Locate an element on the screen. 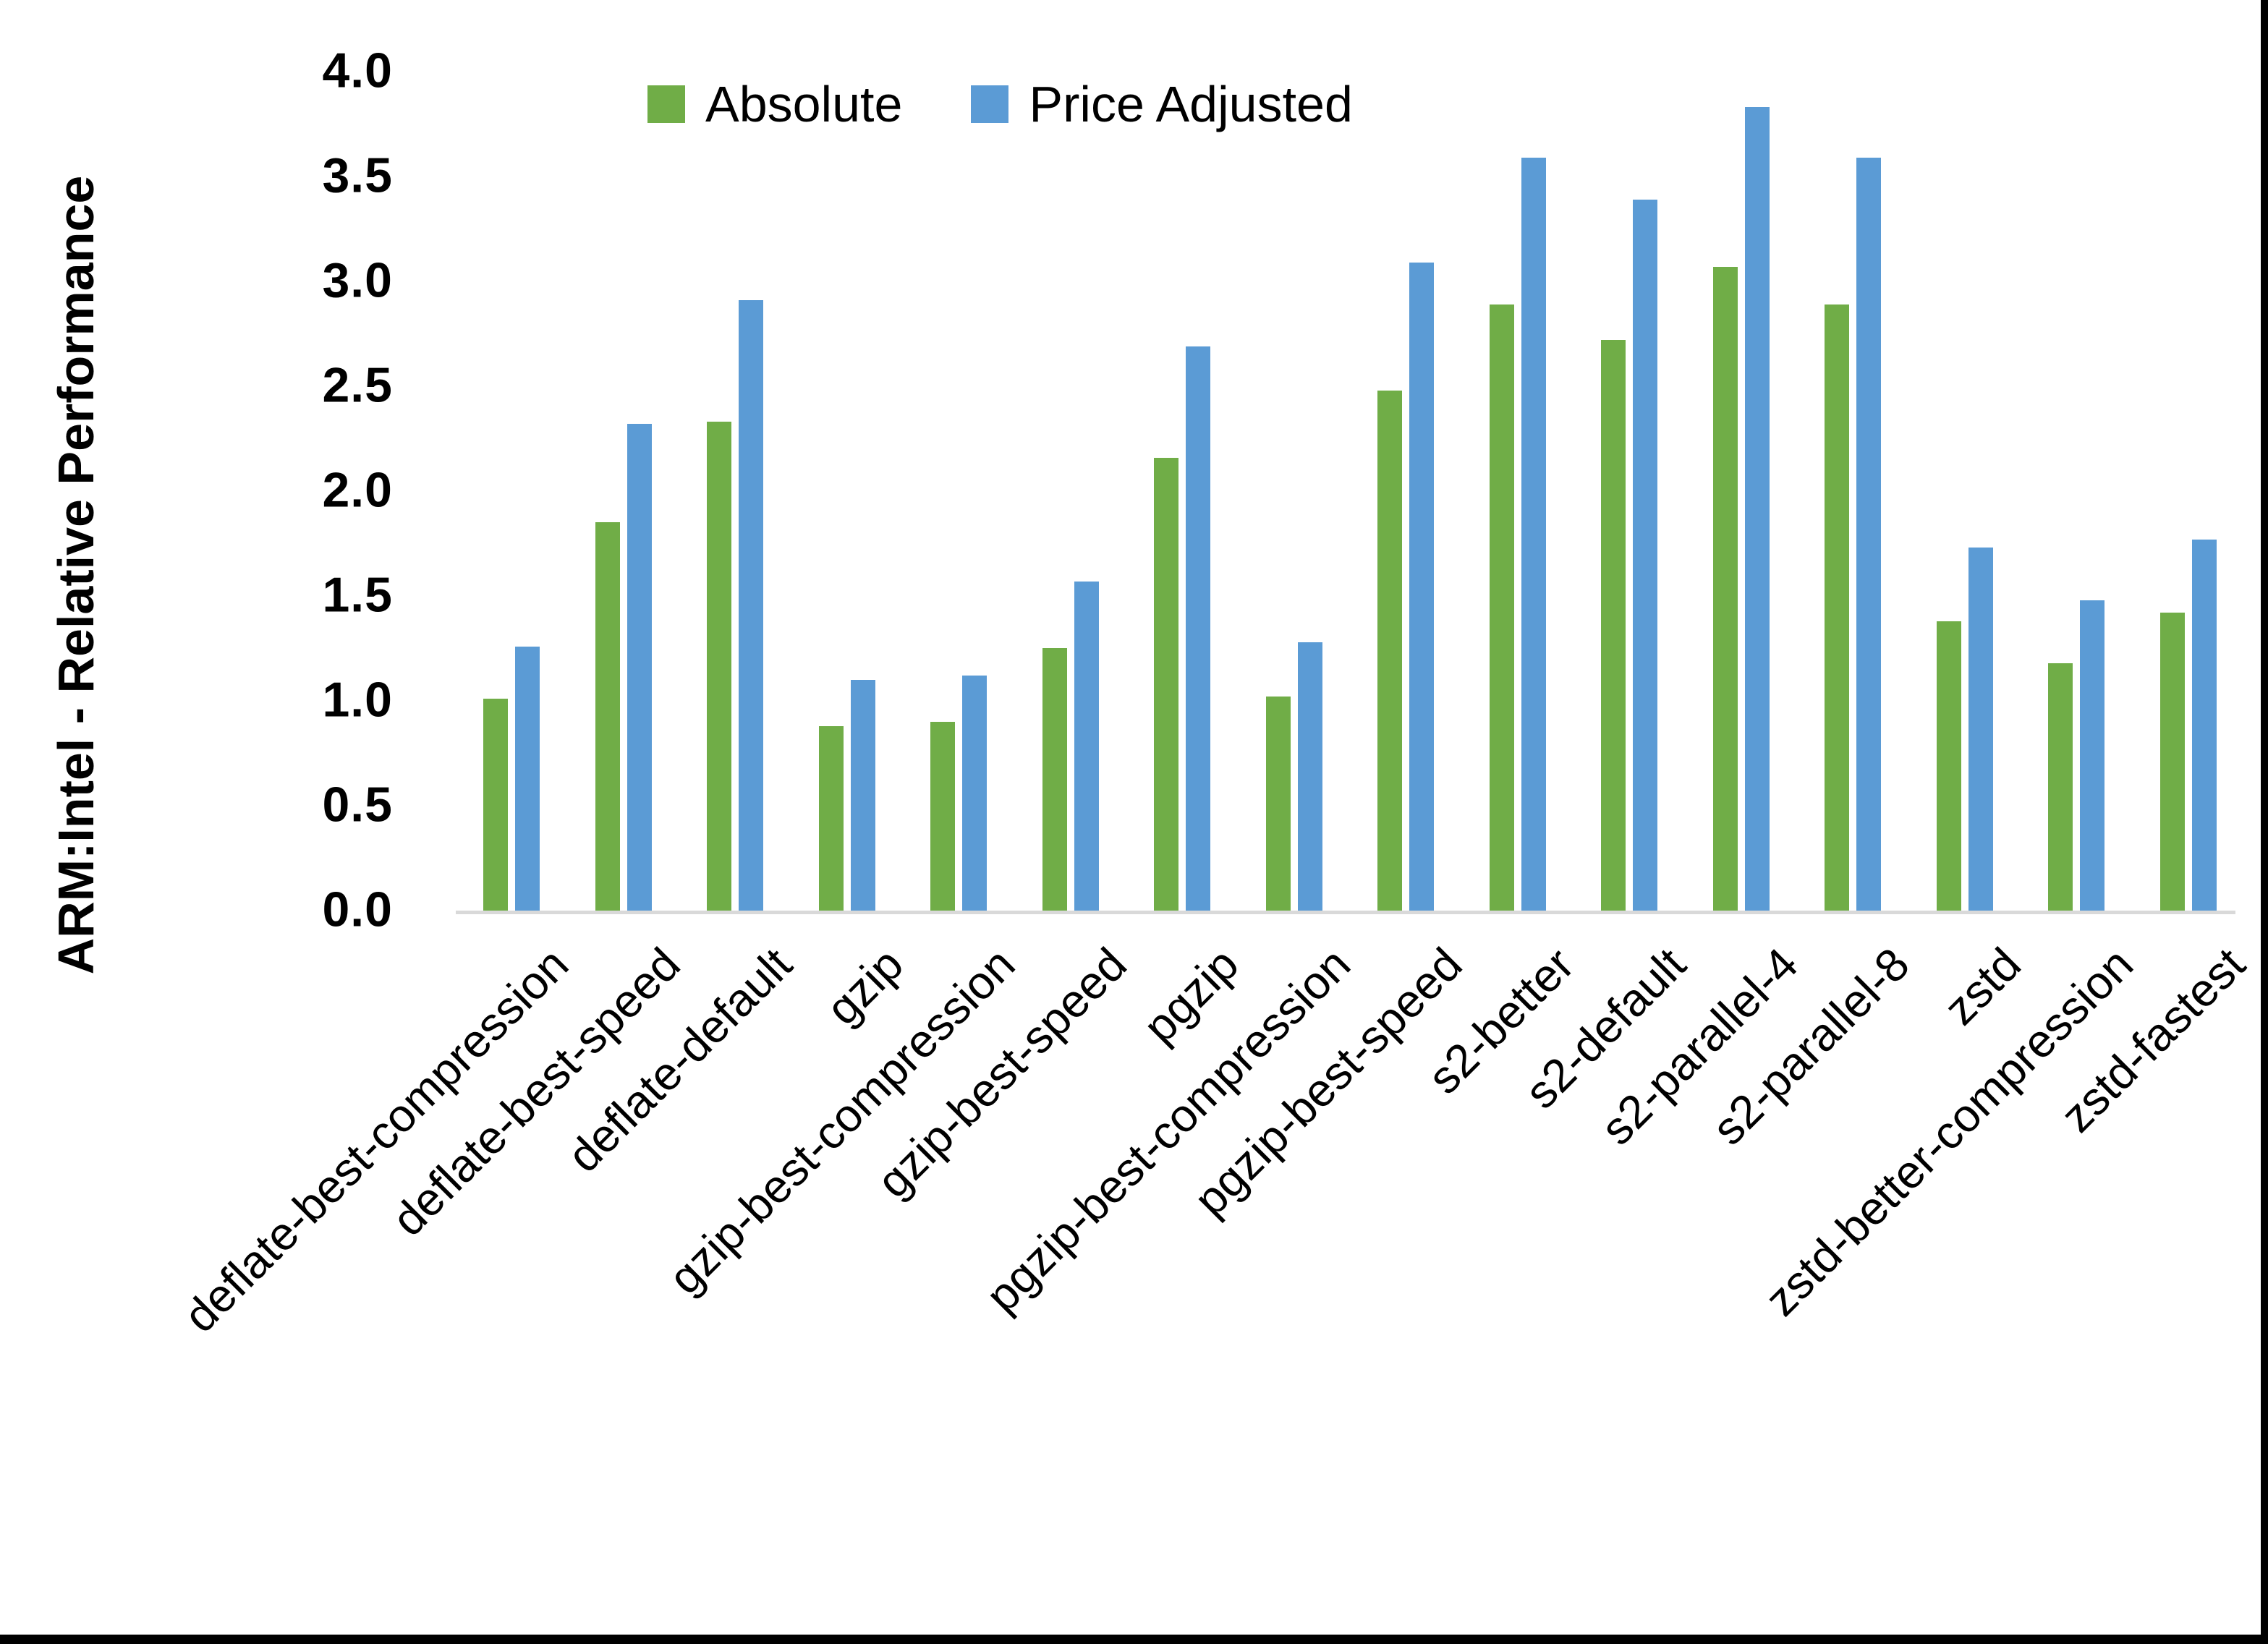 This screenshot has width=2268, height=1644. legend: Absolute Price Adjusted is located at coordinates (1000, 104).